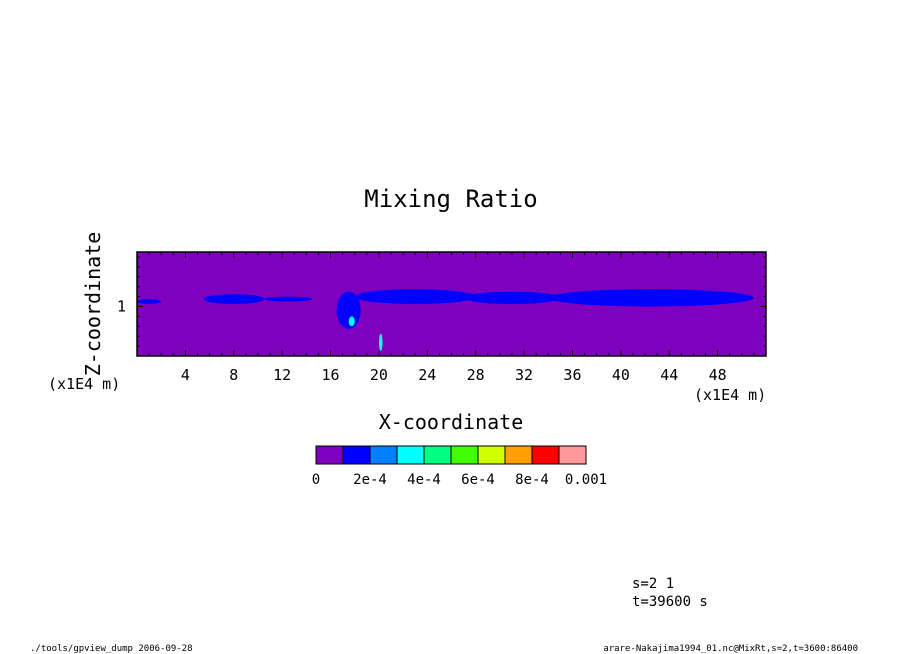 The image size is (904, 654). I want to click on x-tick-label: 20, so click(379, 375).